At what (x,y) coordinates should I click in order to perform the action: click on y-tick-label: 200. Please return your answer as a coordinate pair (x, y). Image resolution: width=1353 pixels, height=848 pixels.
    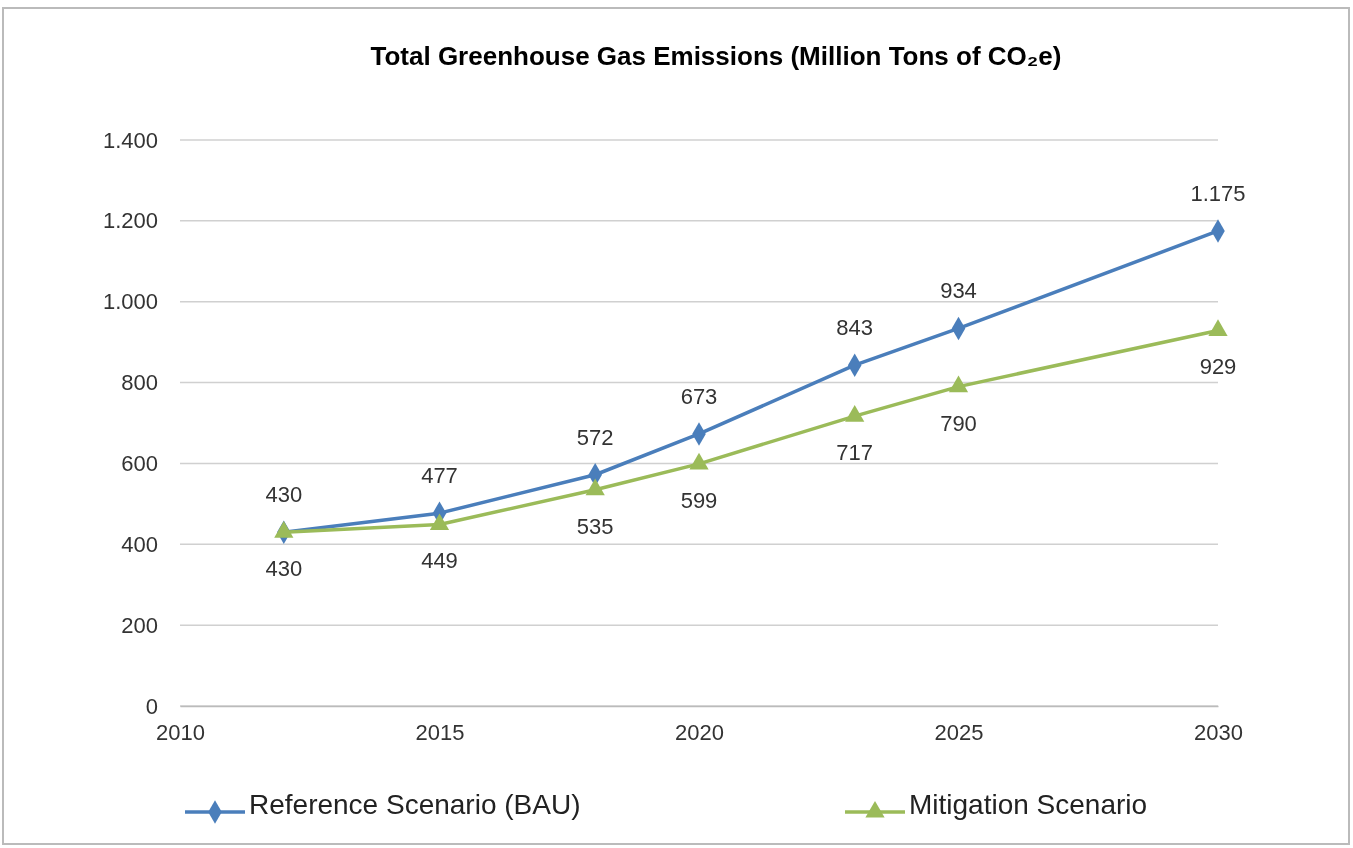
    Looking at the image, I should click on (139, 625).